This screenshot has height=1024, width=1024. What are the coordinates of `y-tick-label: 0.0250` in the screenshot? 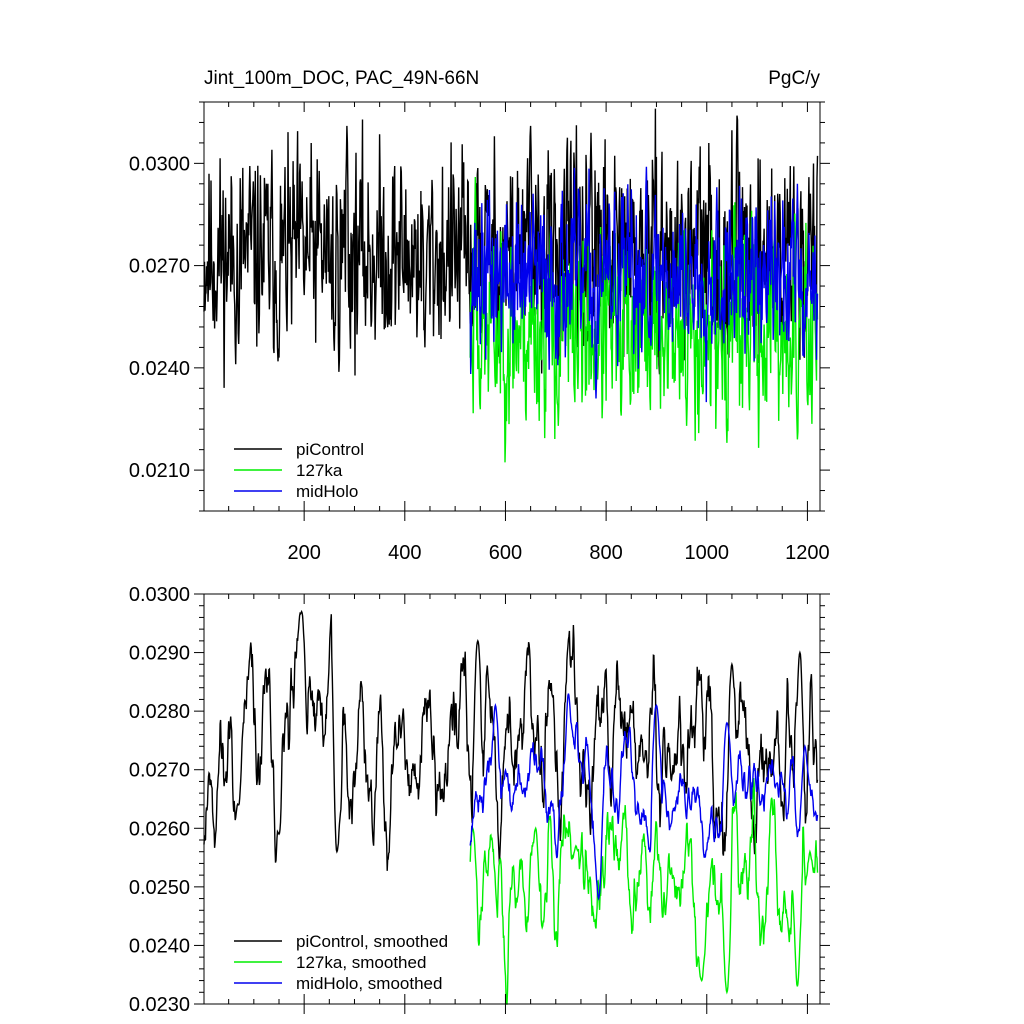 It's located at (159, 888).